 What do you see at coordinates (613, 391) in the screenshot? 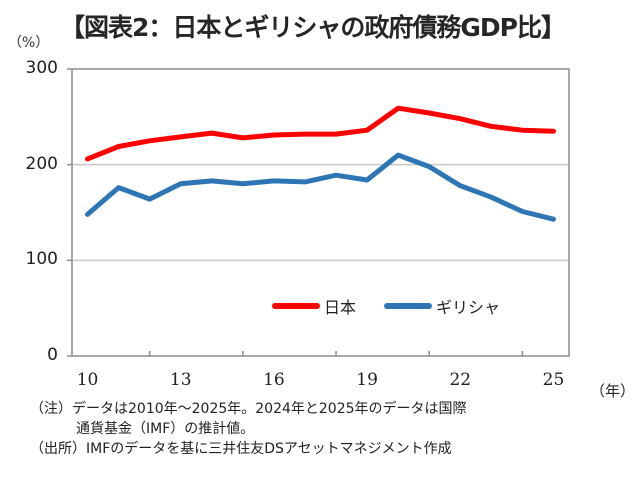
I see `x-axis-unit: （年）` at bounding box center [613, 391].